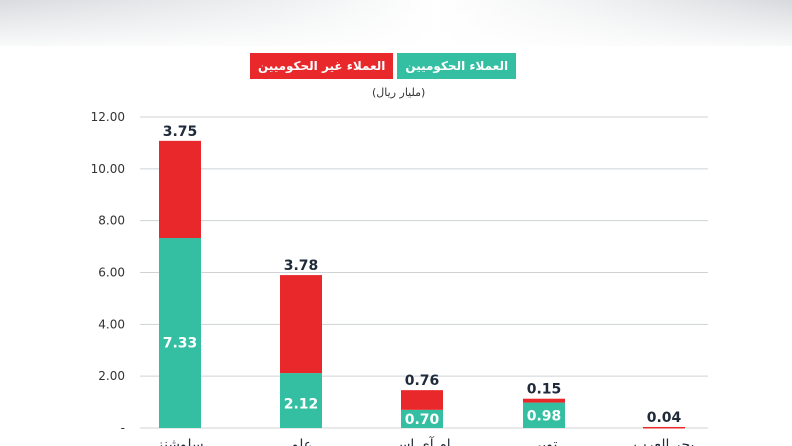 This screenshot has width=792, height=446. What do you see at coordinates (322, 66) in the screenshot?
I see `legend-non-government: العملاء غير الحكوميين` at bounding box center [322, 66].